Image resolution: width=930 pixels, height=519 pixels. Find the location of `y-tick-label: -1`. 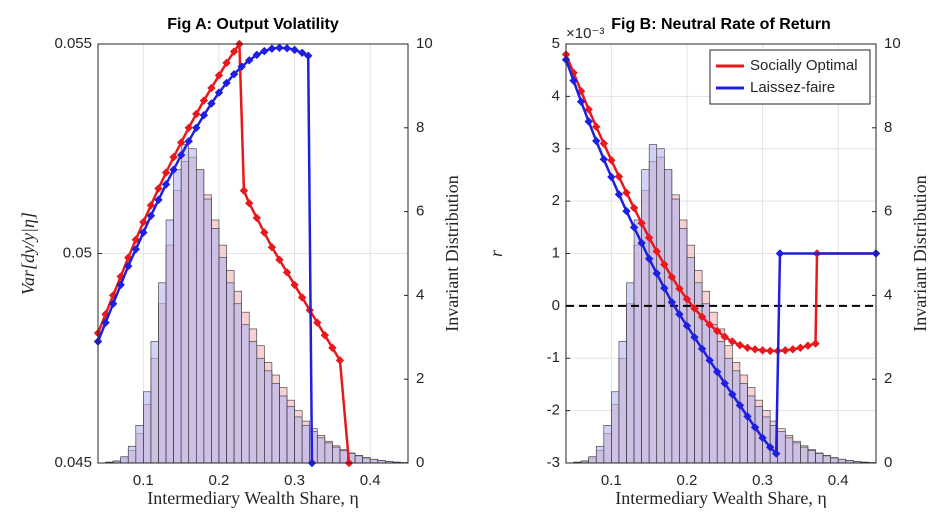

y-tick-label: -1 is located at coordinates (553, 357).